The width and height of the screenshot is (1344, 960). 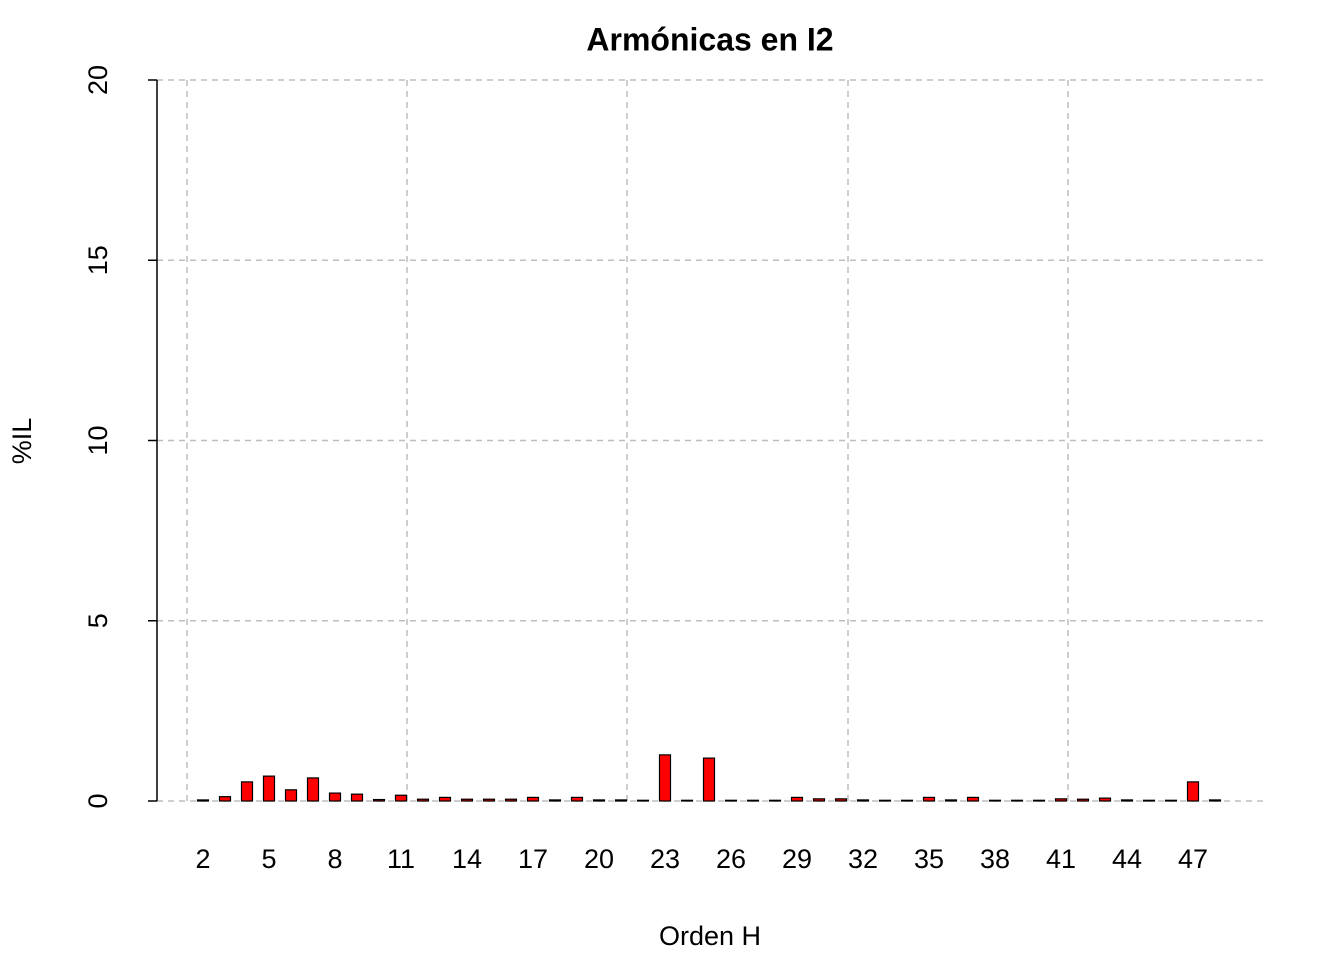 What do you see at coordinates (710, 936) in the screenshot?
I see `x-axis-label: Orden H` at bounding box center [710, 936].